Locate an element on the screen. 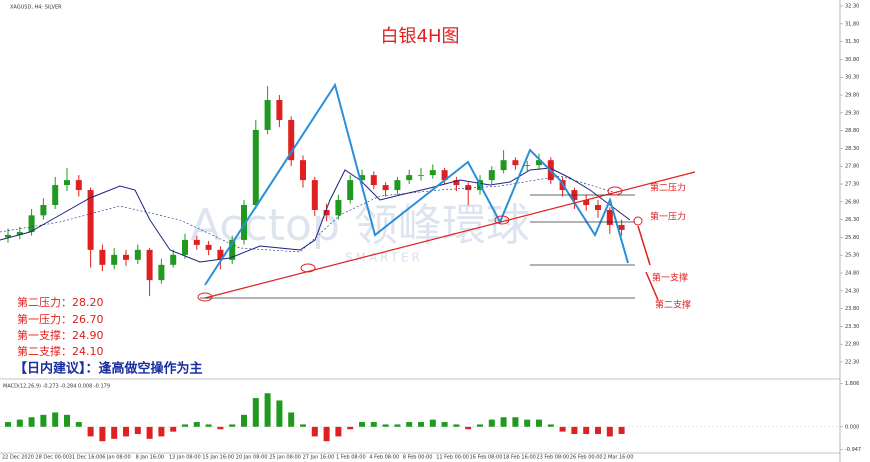 The width and height of the screenshot is (870, 462). y-tick-label: 26.30 is located at coordinates (852, 220).